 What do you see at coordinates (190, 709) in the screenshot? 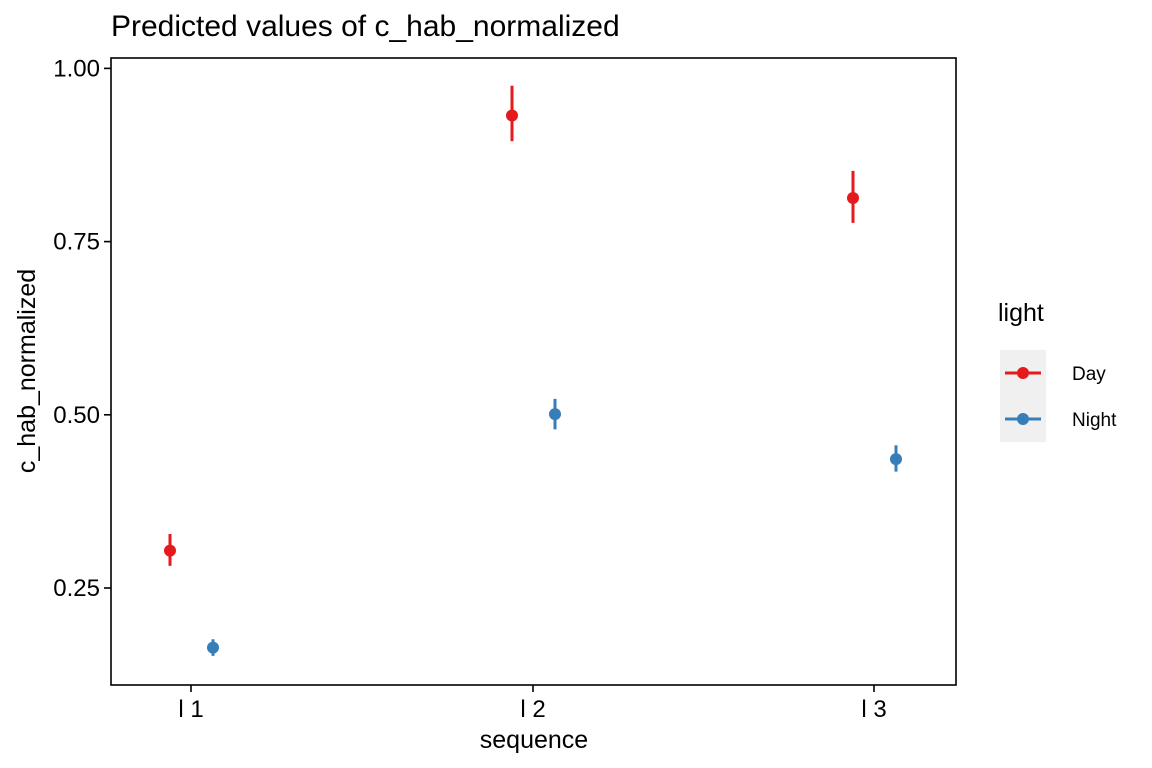
I see `x-tick-label: l 1` at bounding box center [190, 709].